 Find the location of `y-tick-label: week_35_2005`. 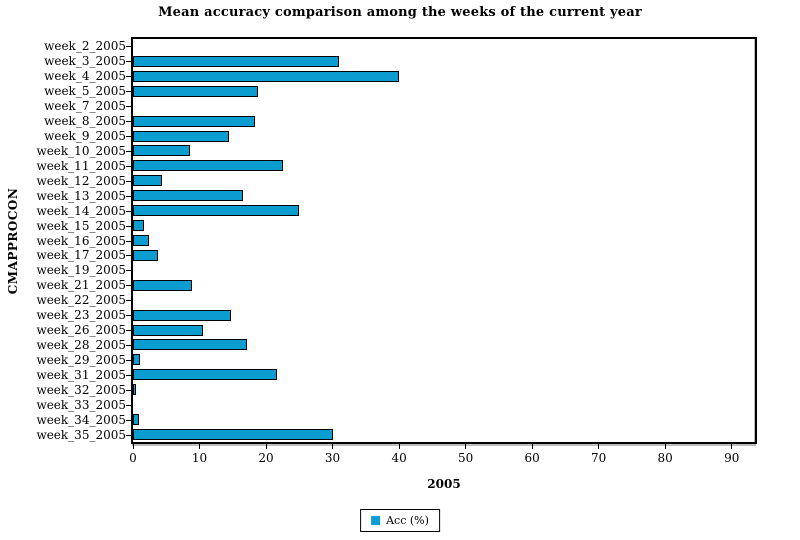

y-tick-label: week_35_2005 is located at coordinates (81, 434).